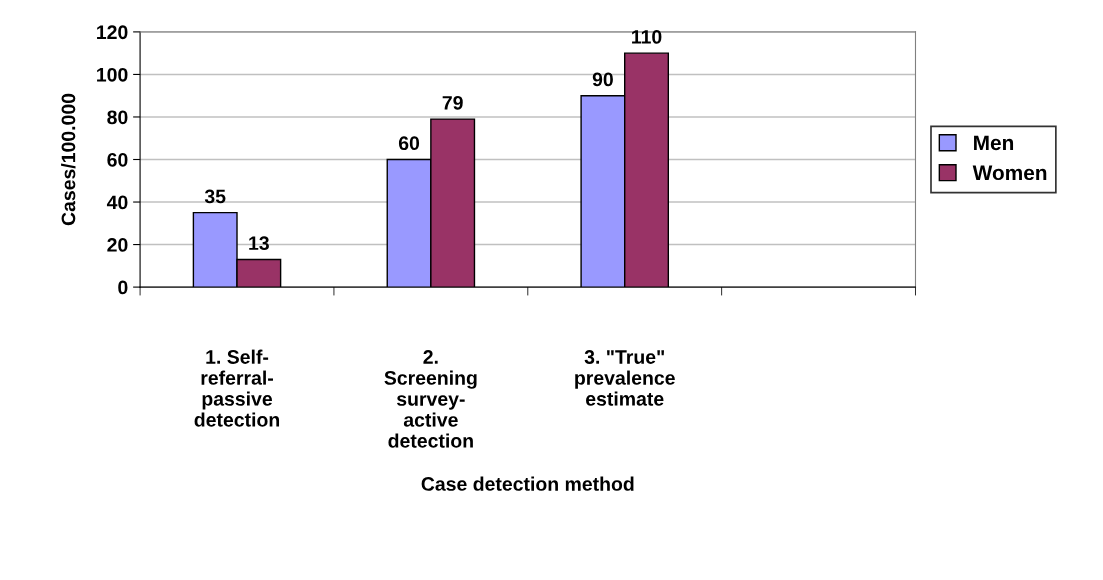 This screenshot has height=580, width=1103. I want to click on y-tick-label: 60, so click(117, 159).